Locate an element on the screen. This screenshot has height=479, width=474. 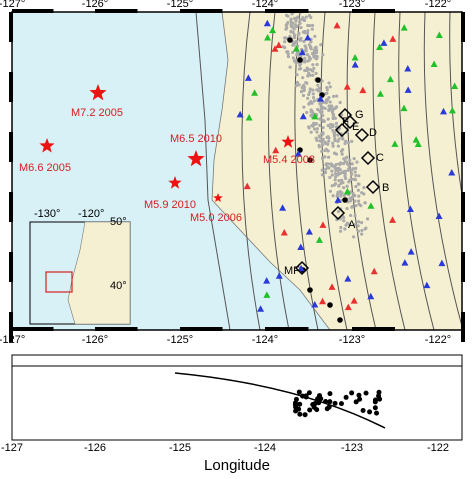
seismicity is located at coordinates (325, 163).